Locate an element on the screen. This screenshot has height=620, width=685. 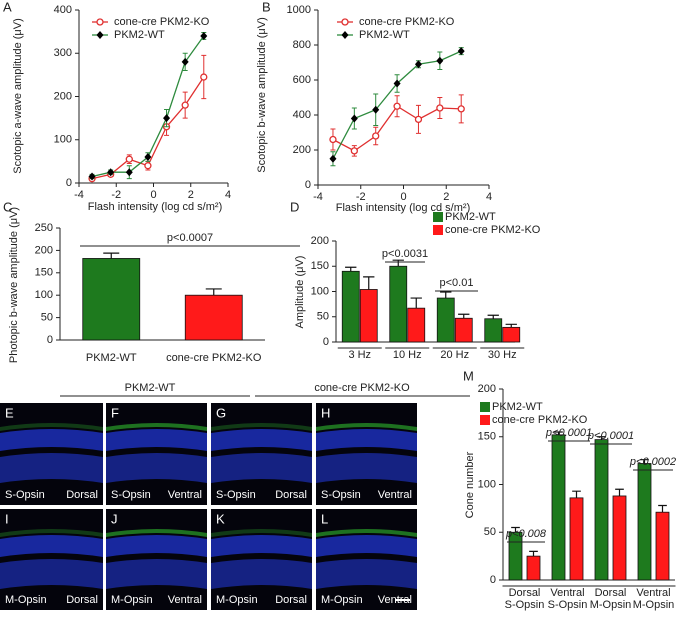
x-tick-label: 2 is located at coordinates (446, 197).